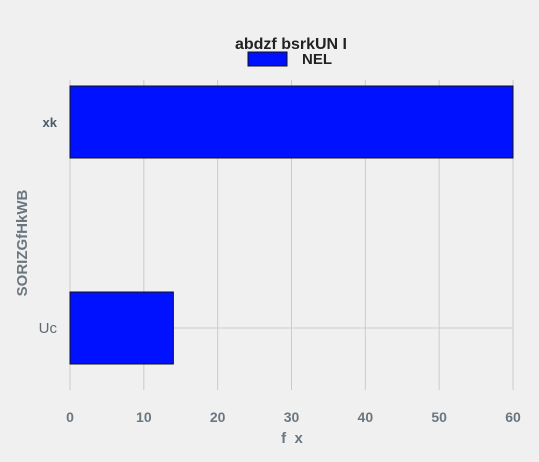  I want to click on bar-uc, so click(121, 328).